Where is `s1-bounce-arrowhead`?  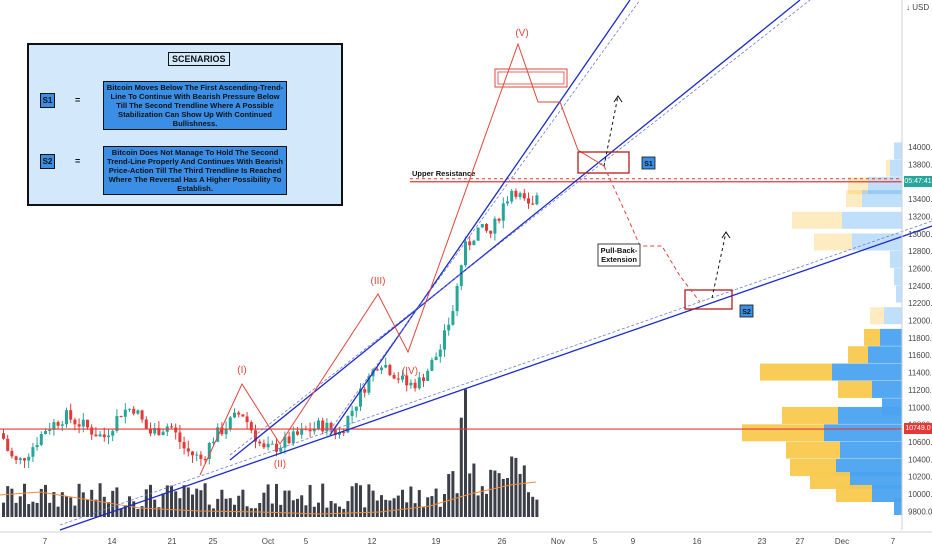 s1-bounce-arrowhead is located at coordinates (618, 99).